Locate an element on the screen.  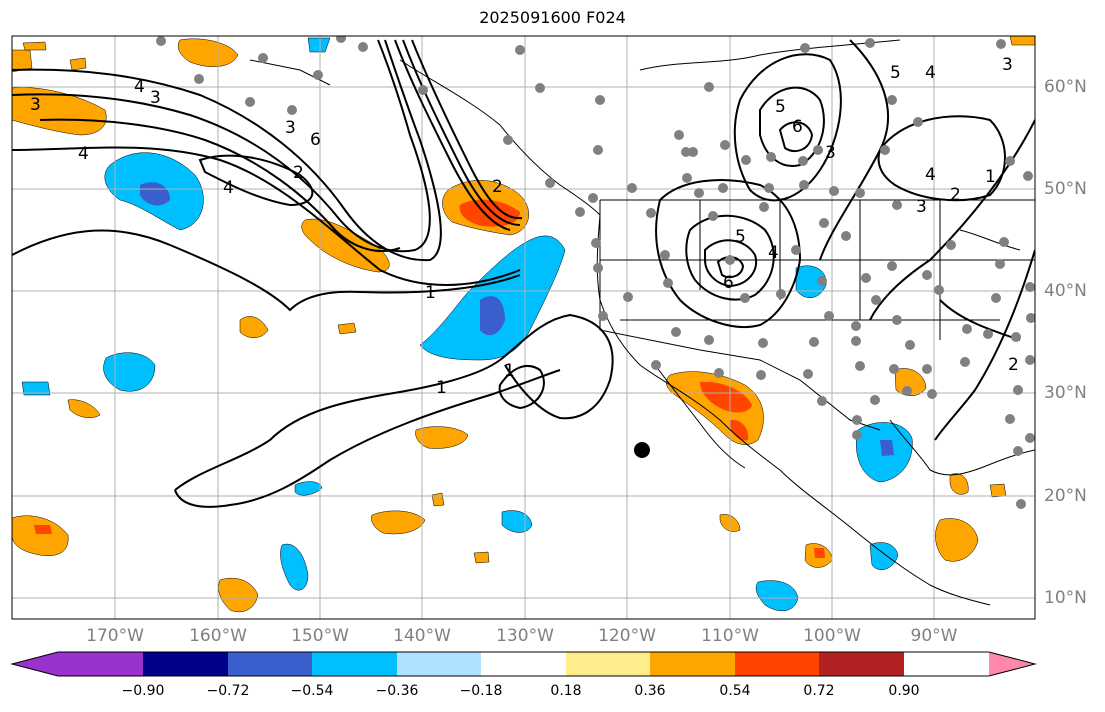
colorbar-tick-label: −0.18 is located at coordinates (481, 691).